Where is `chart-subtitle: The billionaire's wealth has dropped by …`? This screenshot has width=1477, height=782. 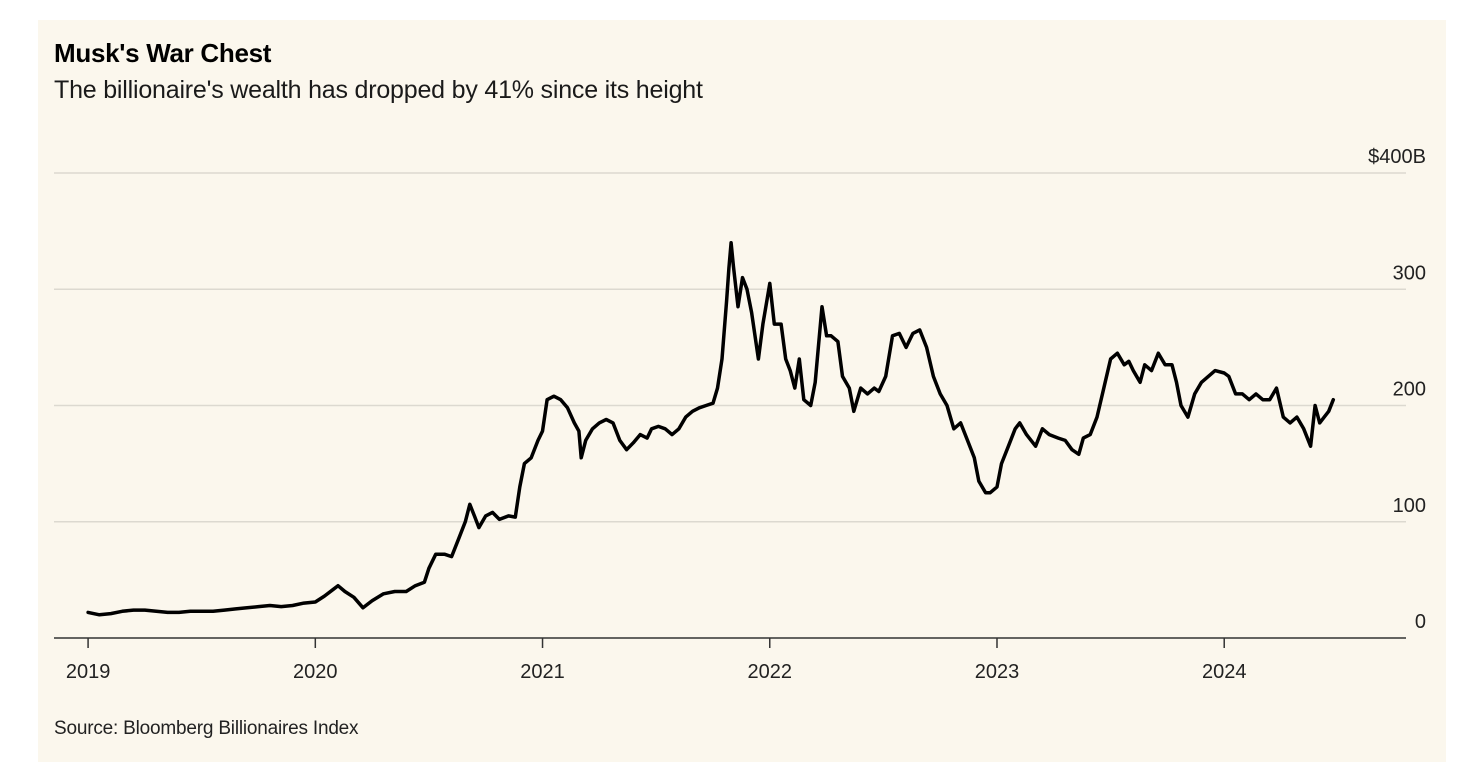 chart-subtitle: The billionaire's wealth has dropped by … is located at coordinates (378, 90).